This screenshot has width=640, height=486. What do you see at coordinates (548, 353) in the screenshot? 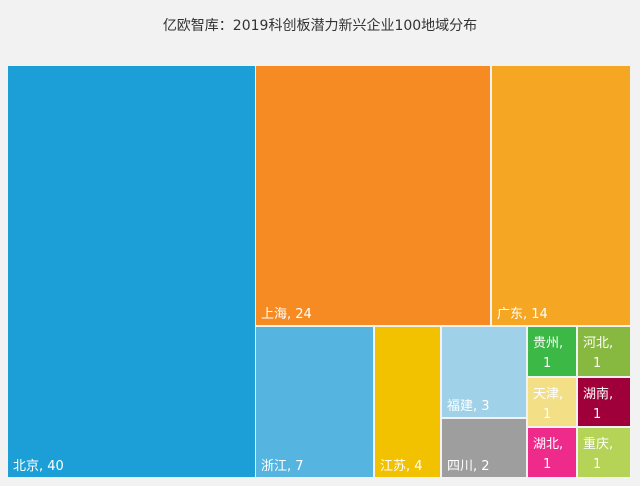
I see `tile-label-guizhou: 贵州, 1` at bounding box center [548, 353].